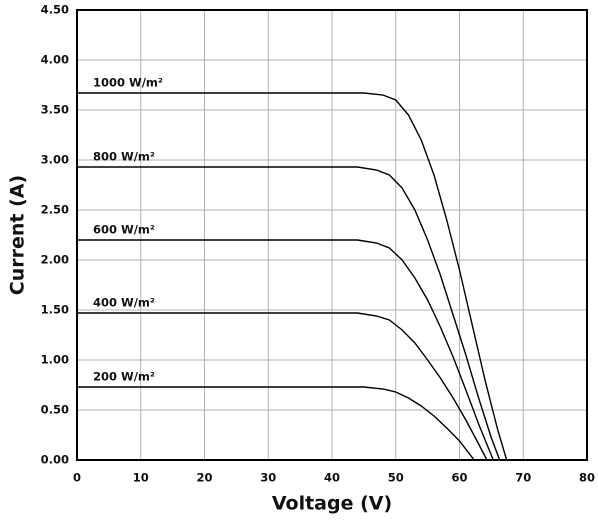  Describe the element at coordinates (55, 360) in the screenshot. I see `y-tick-label: 1.00` at that location.